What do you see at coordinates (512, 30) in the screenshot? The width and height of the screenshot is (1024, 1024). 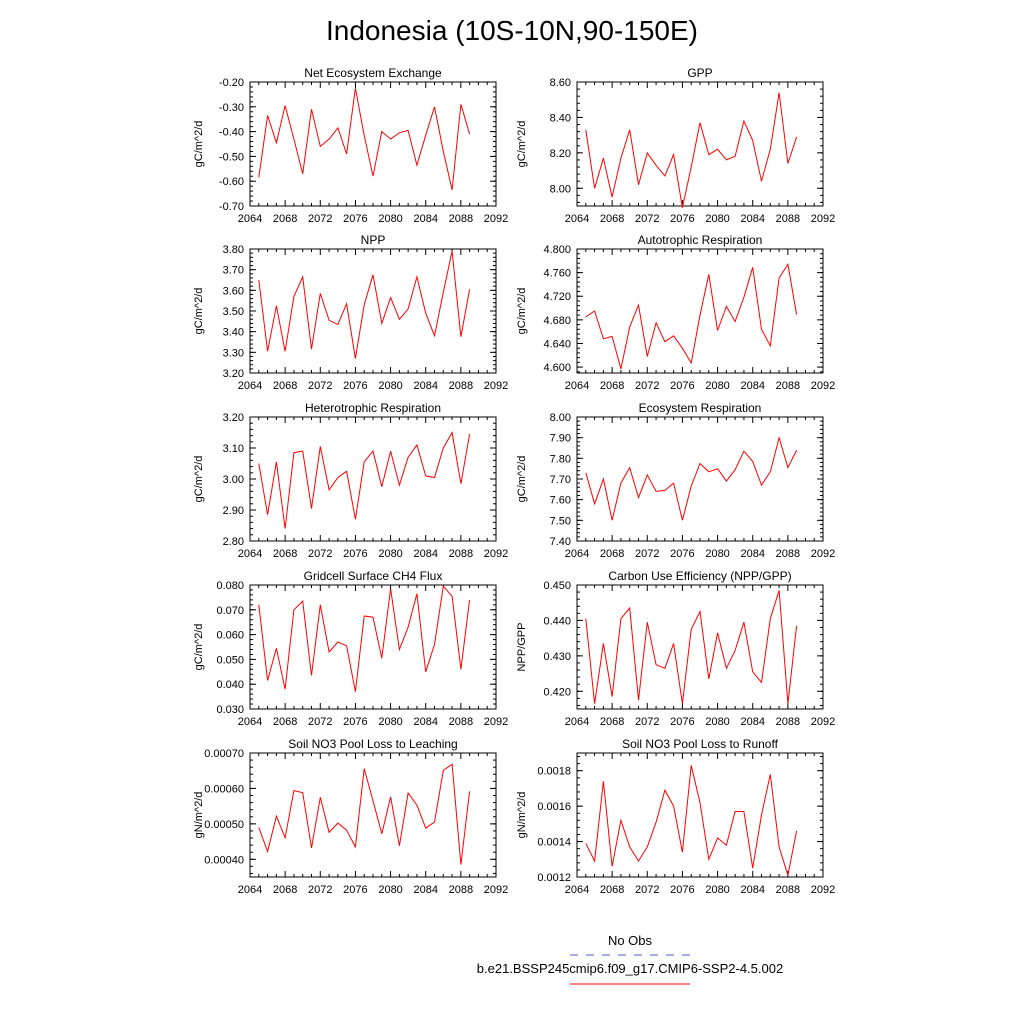 I see `figure-title: Indonesia (10S-10N,90-150E)` at bounding box center [512, 30].